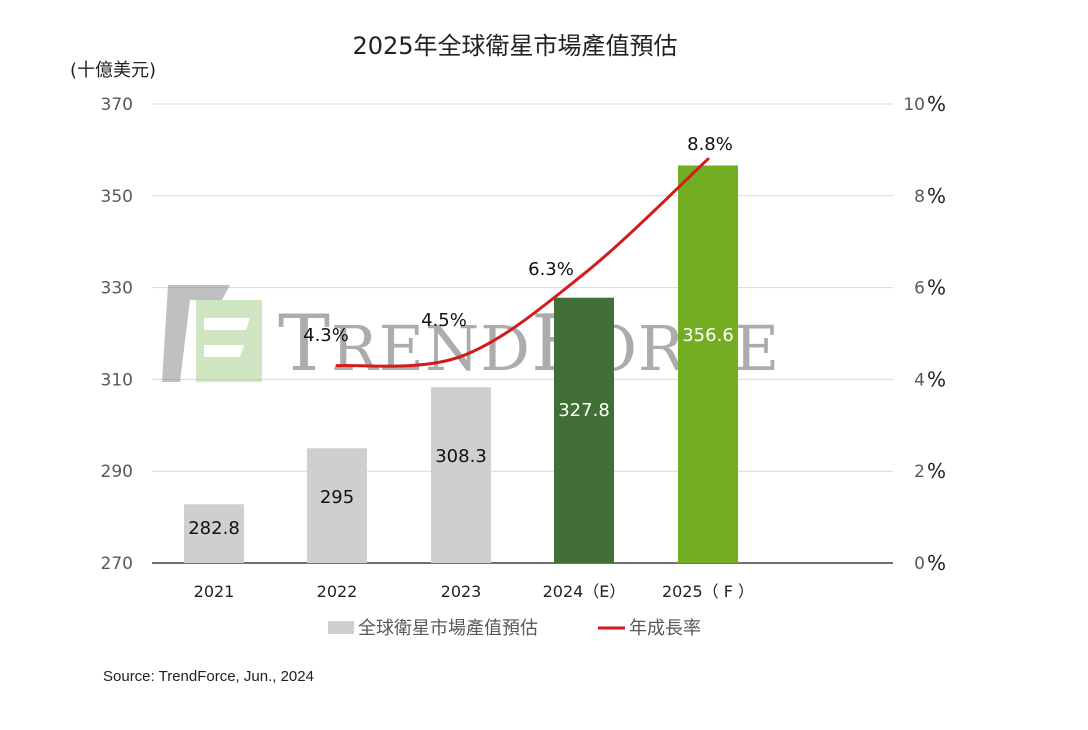 This screenshot has height=730, width=1088. What do you see at coordinates (584, 410) in the screenshot?
I see `bar-value-label: 327.8` at bounding box center [584, 410].